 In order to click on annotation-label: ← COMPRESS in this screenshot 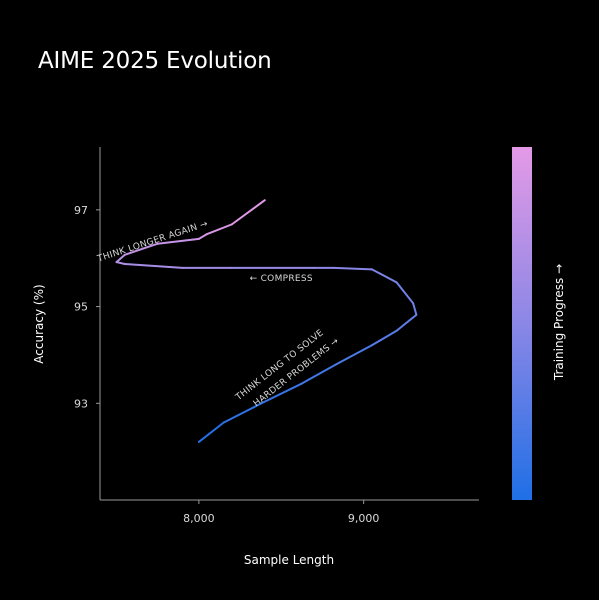, I will do `click(281, 279)`.